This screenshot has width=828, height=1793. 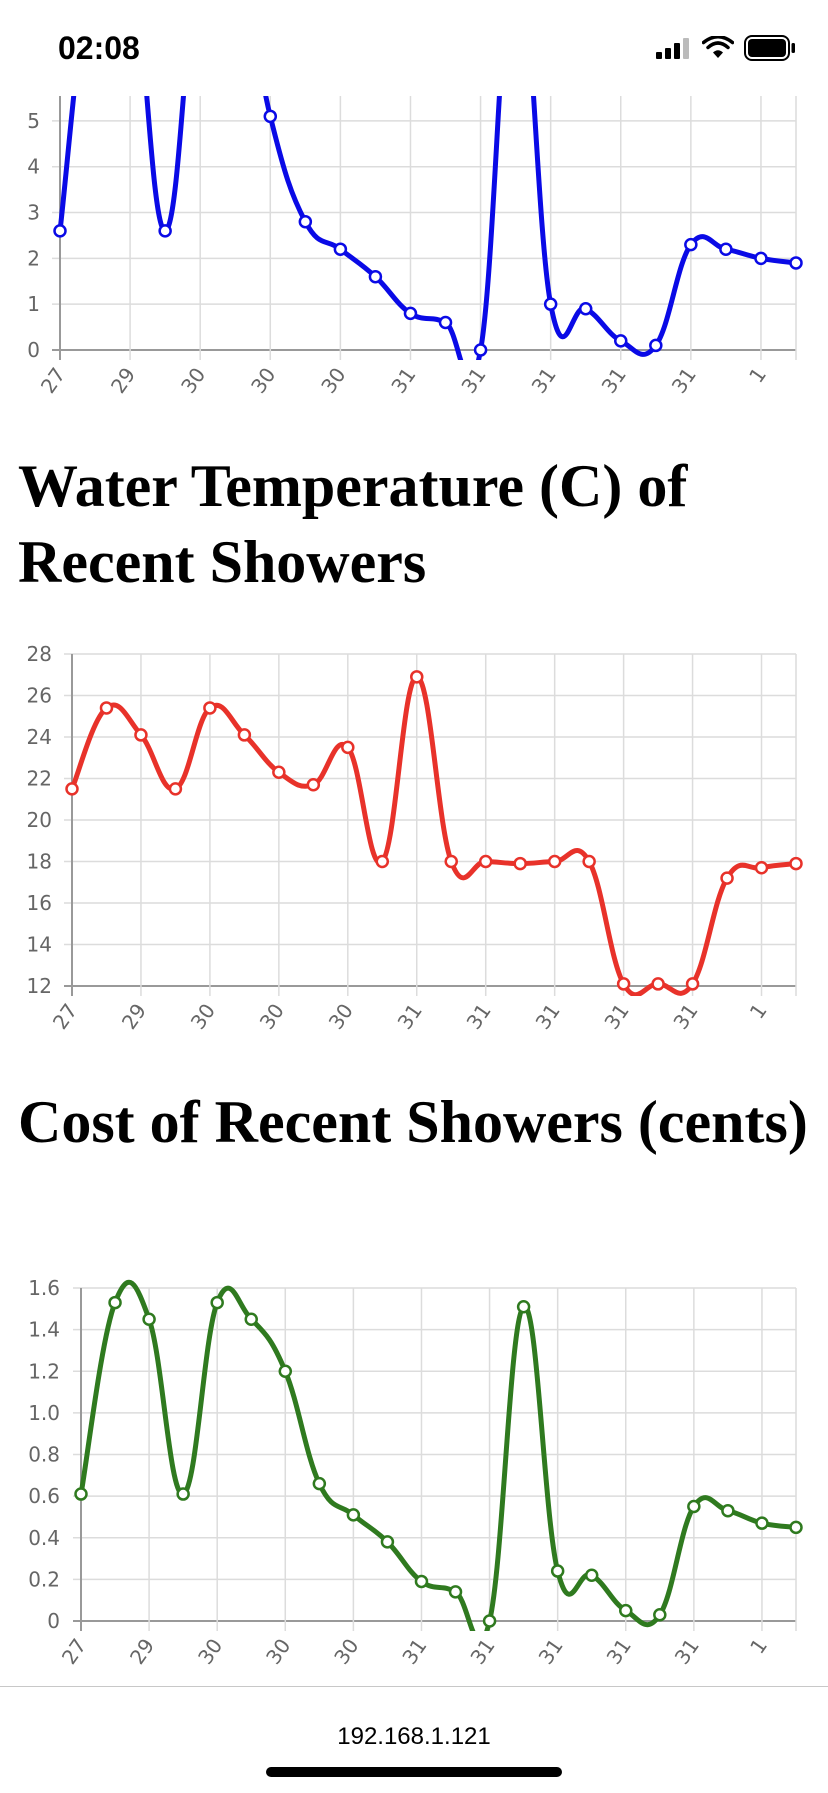 I want to click on cost-x-tick-label: 29, so click(x=142, y=1651).